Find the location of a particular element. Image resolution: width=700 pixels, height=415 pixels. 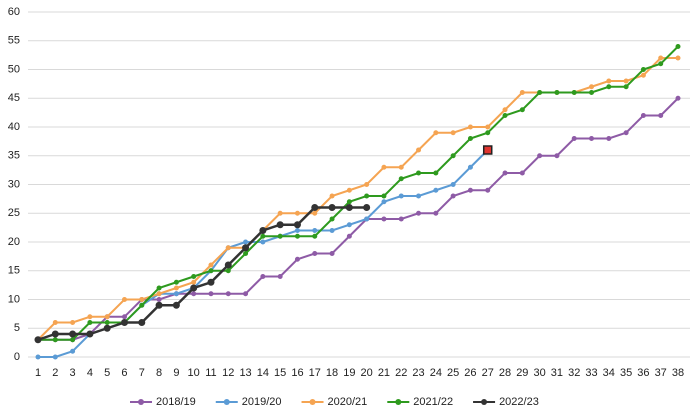

x-tick-label: 12 is located at coordinates (228, 373).